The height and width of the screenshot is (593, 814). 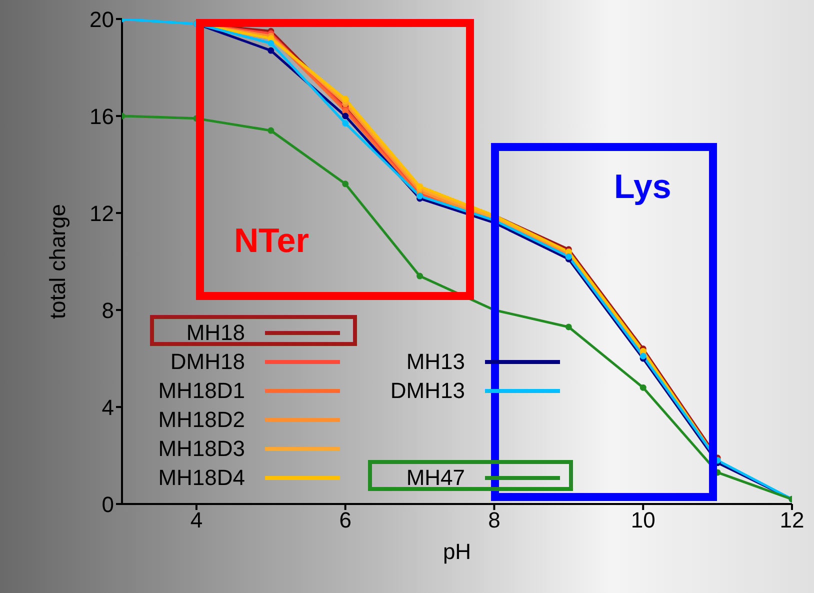 I want to click on y-tick-label: 12, so click(x=102, y=213).